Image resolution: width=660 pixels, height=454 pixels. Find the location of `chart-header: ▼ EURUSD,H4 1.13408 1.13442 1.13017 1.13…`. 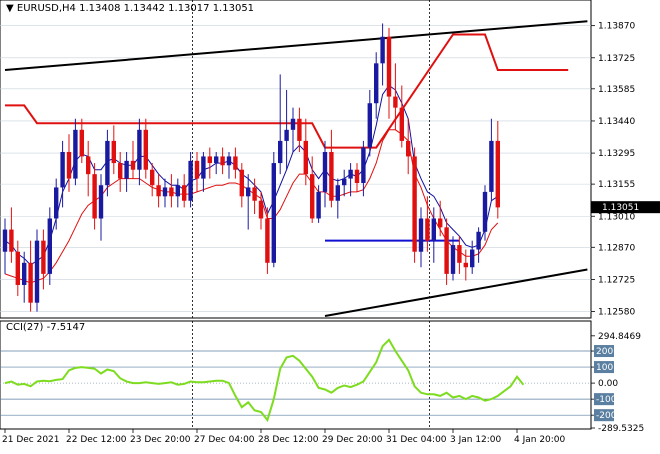

chart-header: ▼ EURUSD,H4 1.13408 1.13442 1.13017 1.13… is located at coordinates (130, 8).